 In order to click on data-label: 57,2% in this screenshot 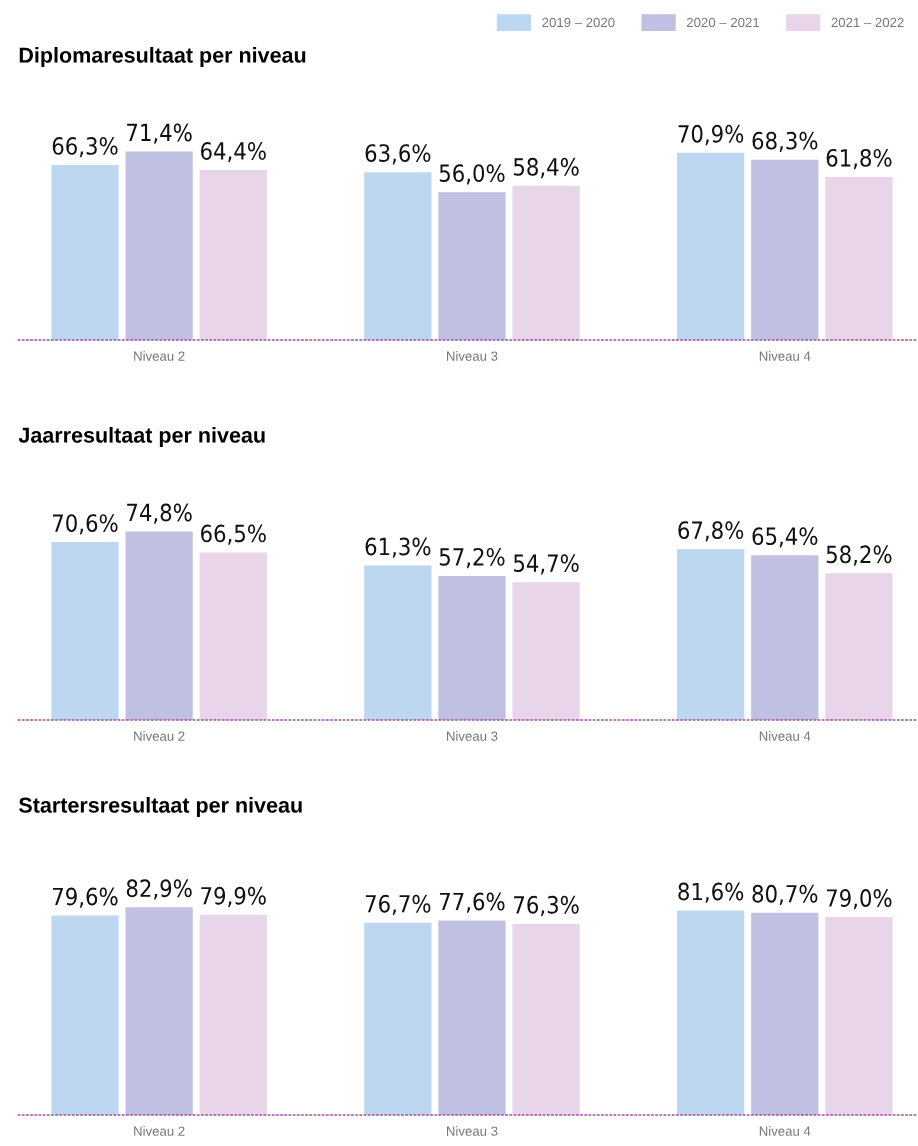, I will do `click(472, 558)`.